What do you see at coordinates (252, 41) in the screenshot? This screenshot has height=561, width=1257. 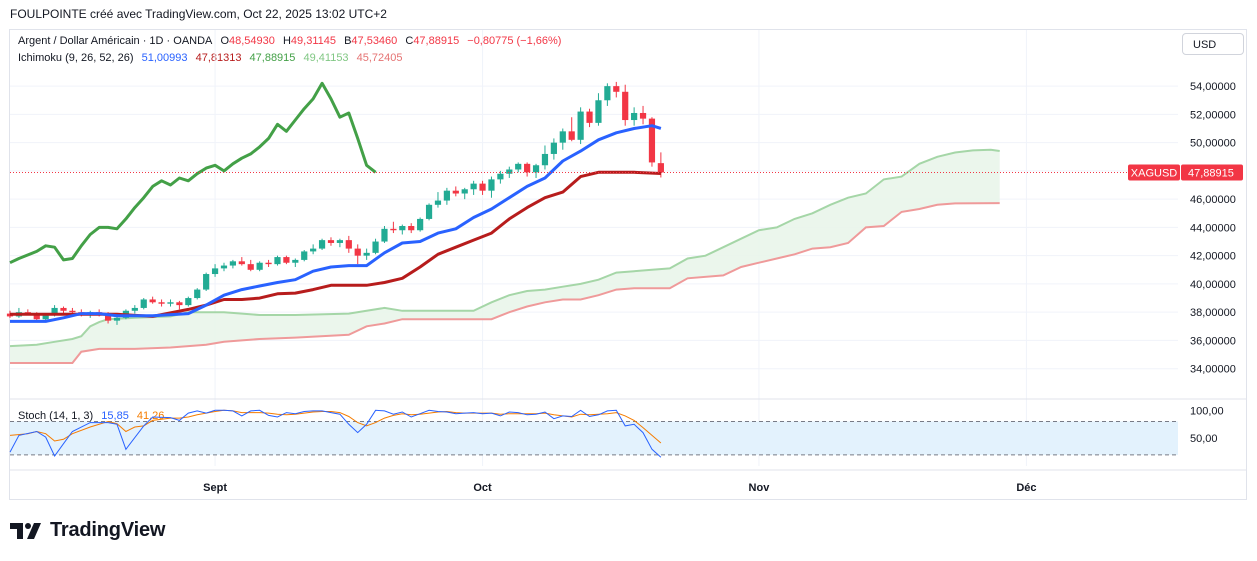 I see `open-value: 48,54930` at bounding box center [252, 41].